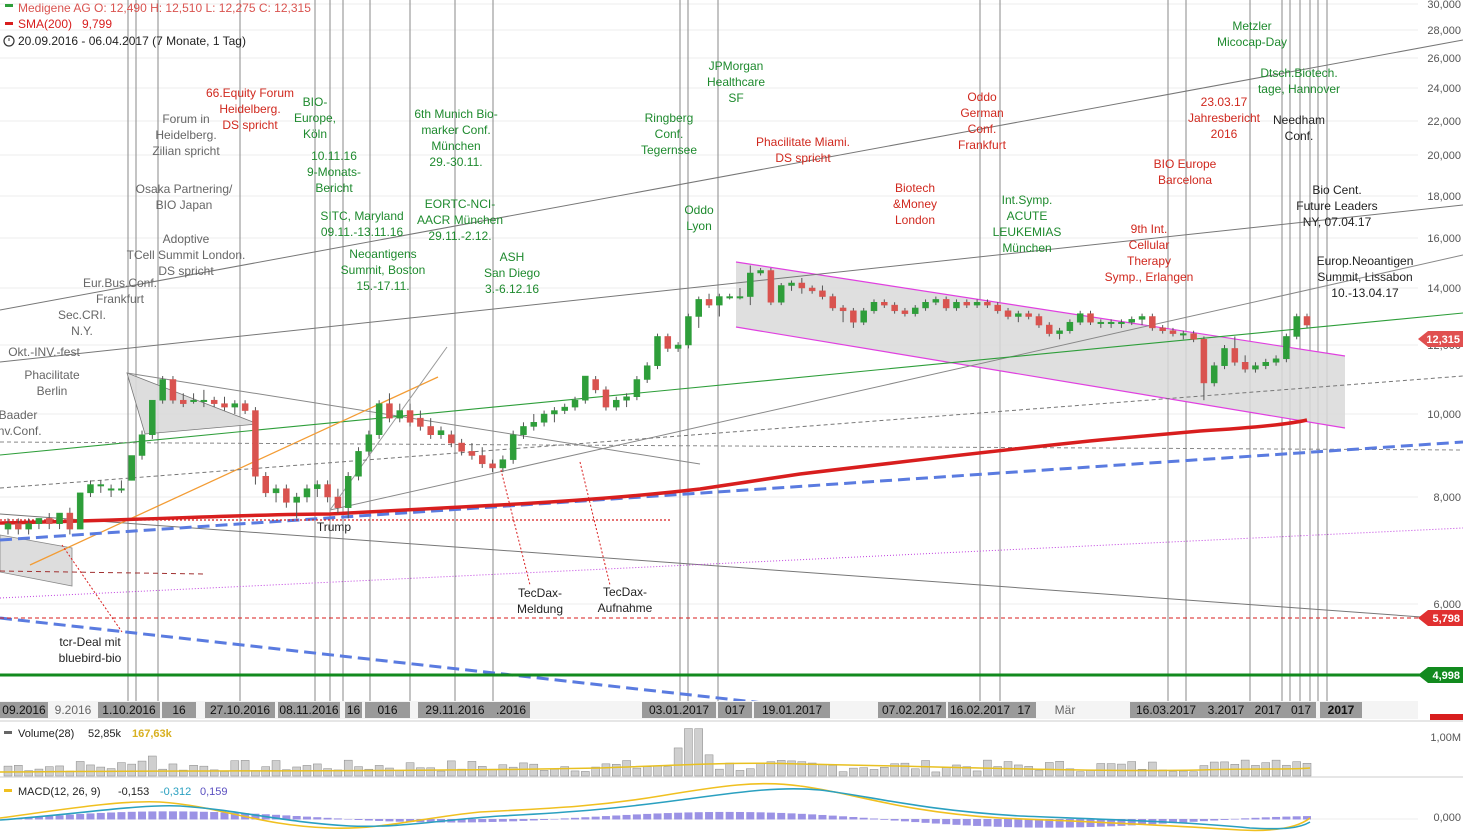 The width and height of the screenshot is (1463, 838). Describe the element at coordinates (1444, 239) in the screenshot. I see `y-tick-label: 16,000` at that location.